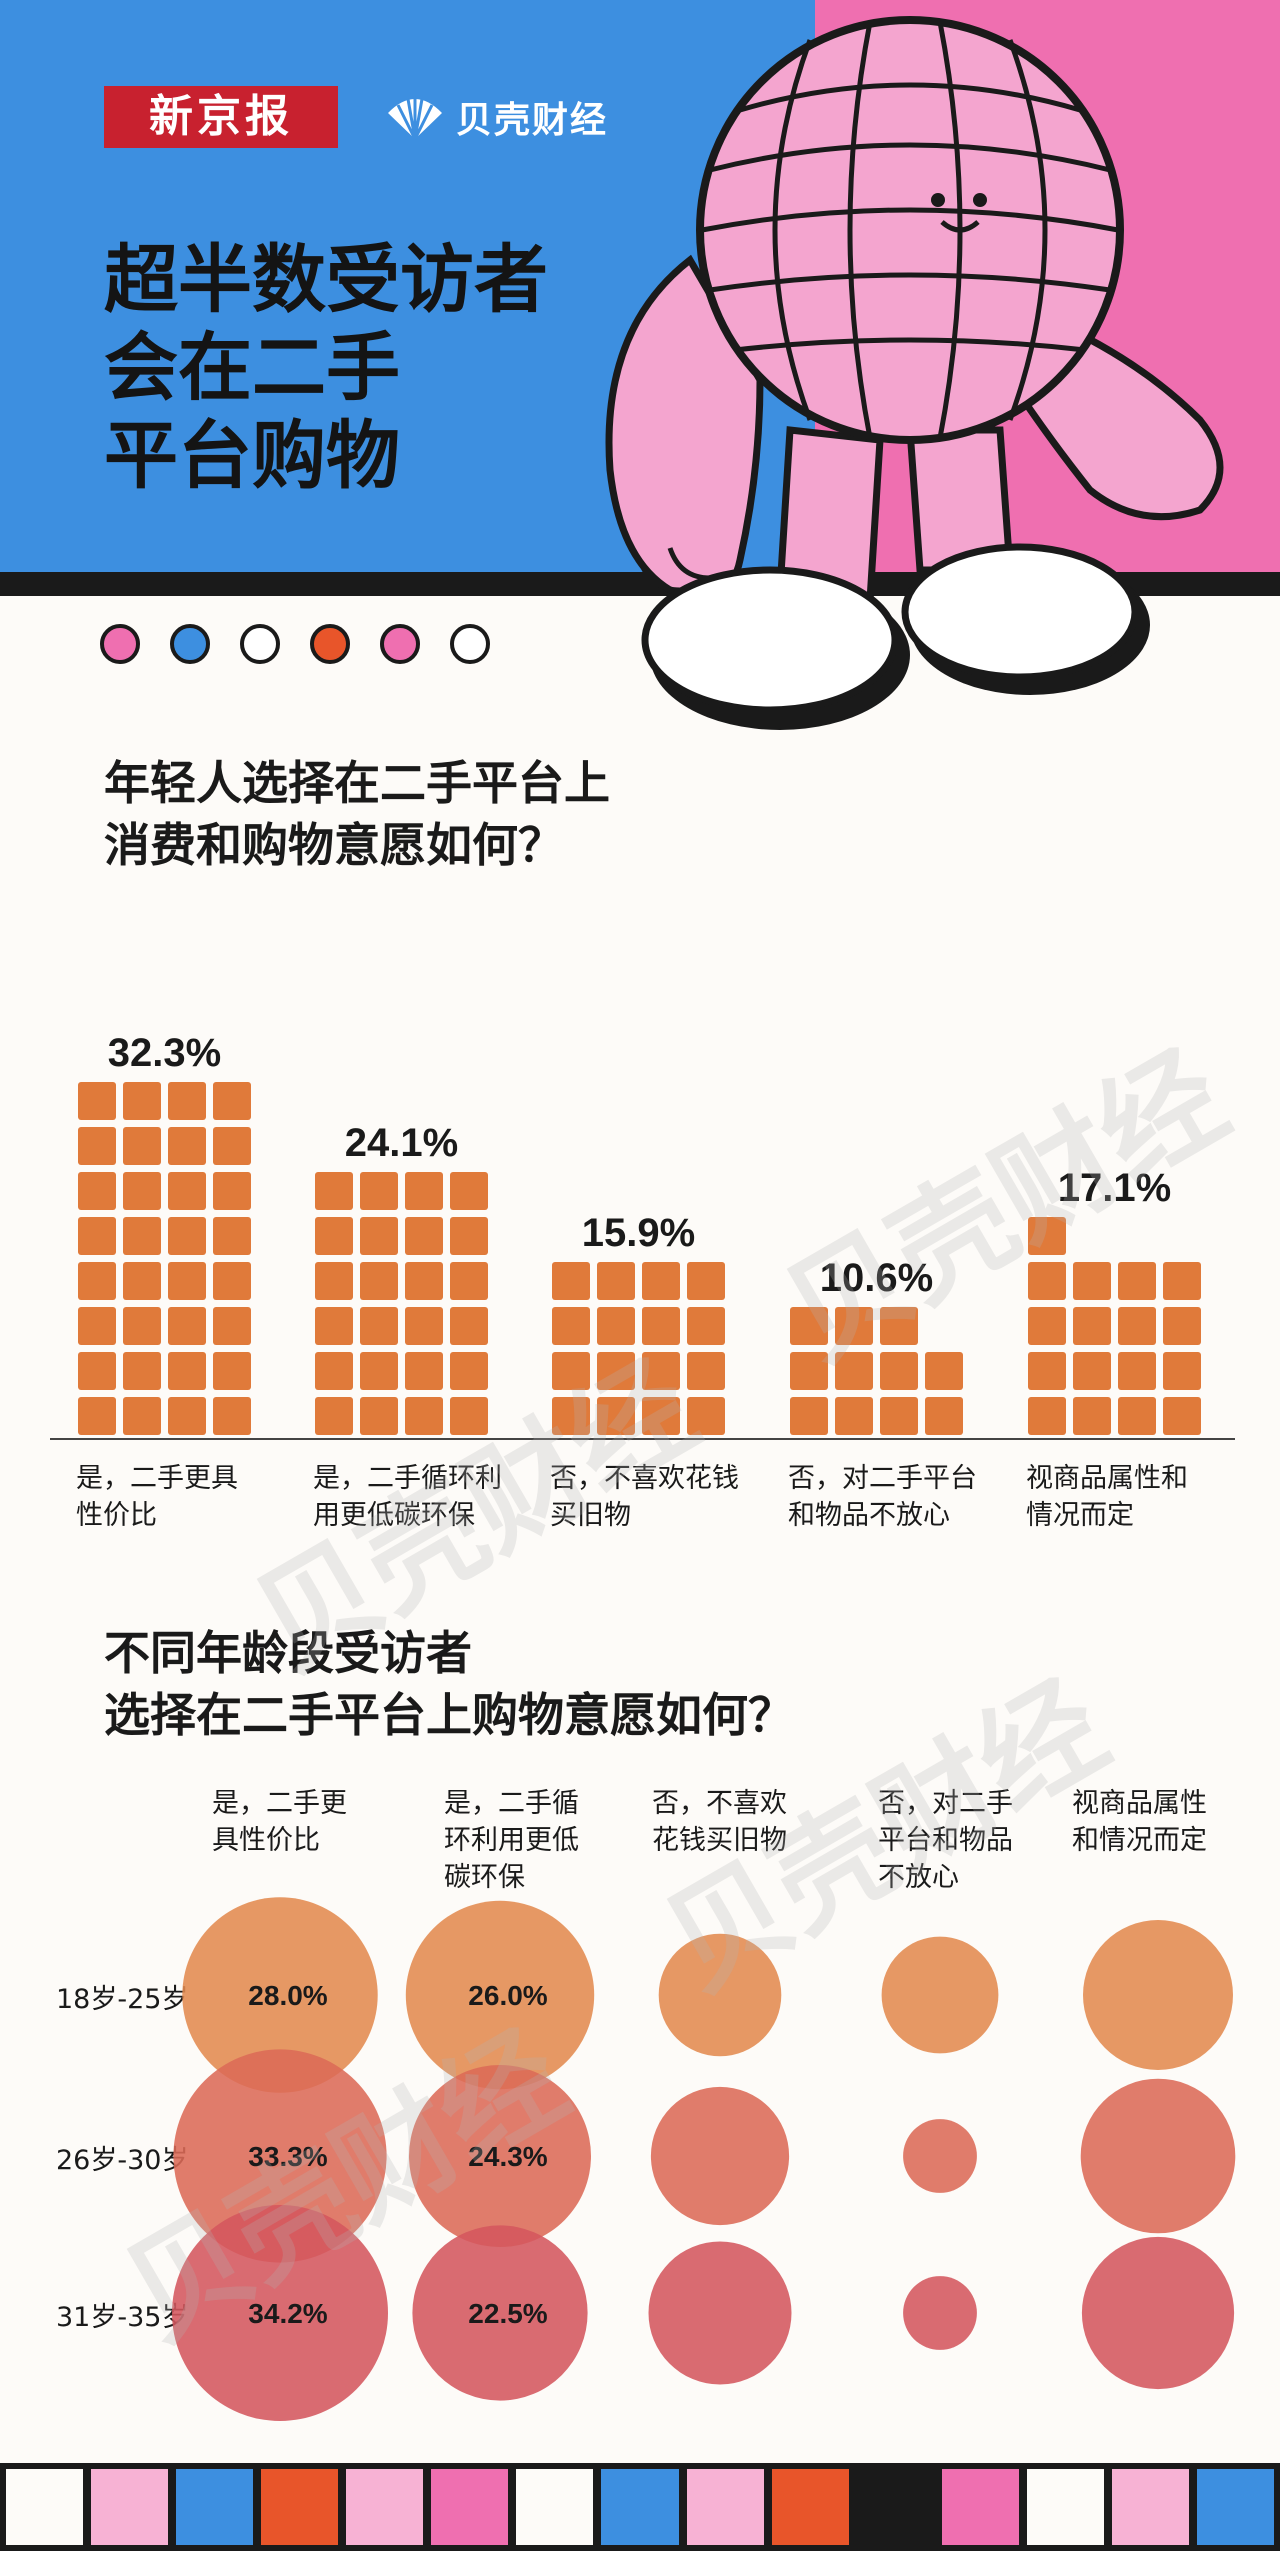  Describe the element at coordinates (876, 1278) in the screenshot. I see `bar-value-label: 10.6%` at that location.